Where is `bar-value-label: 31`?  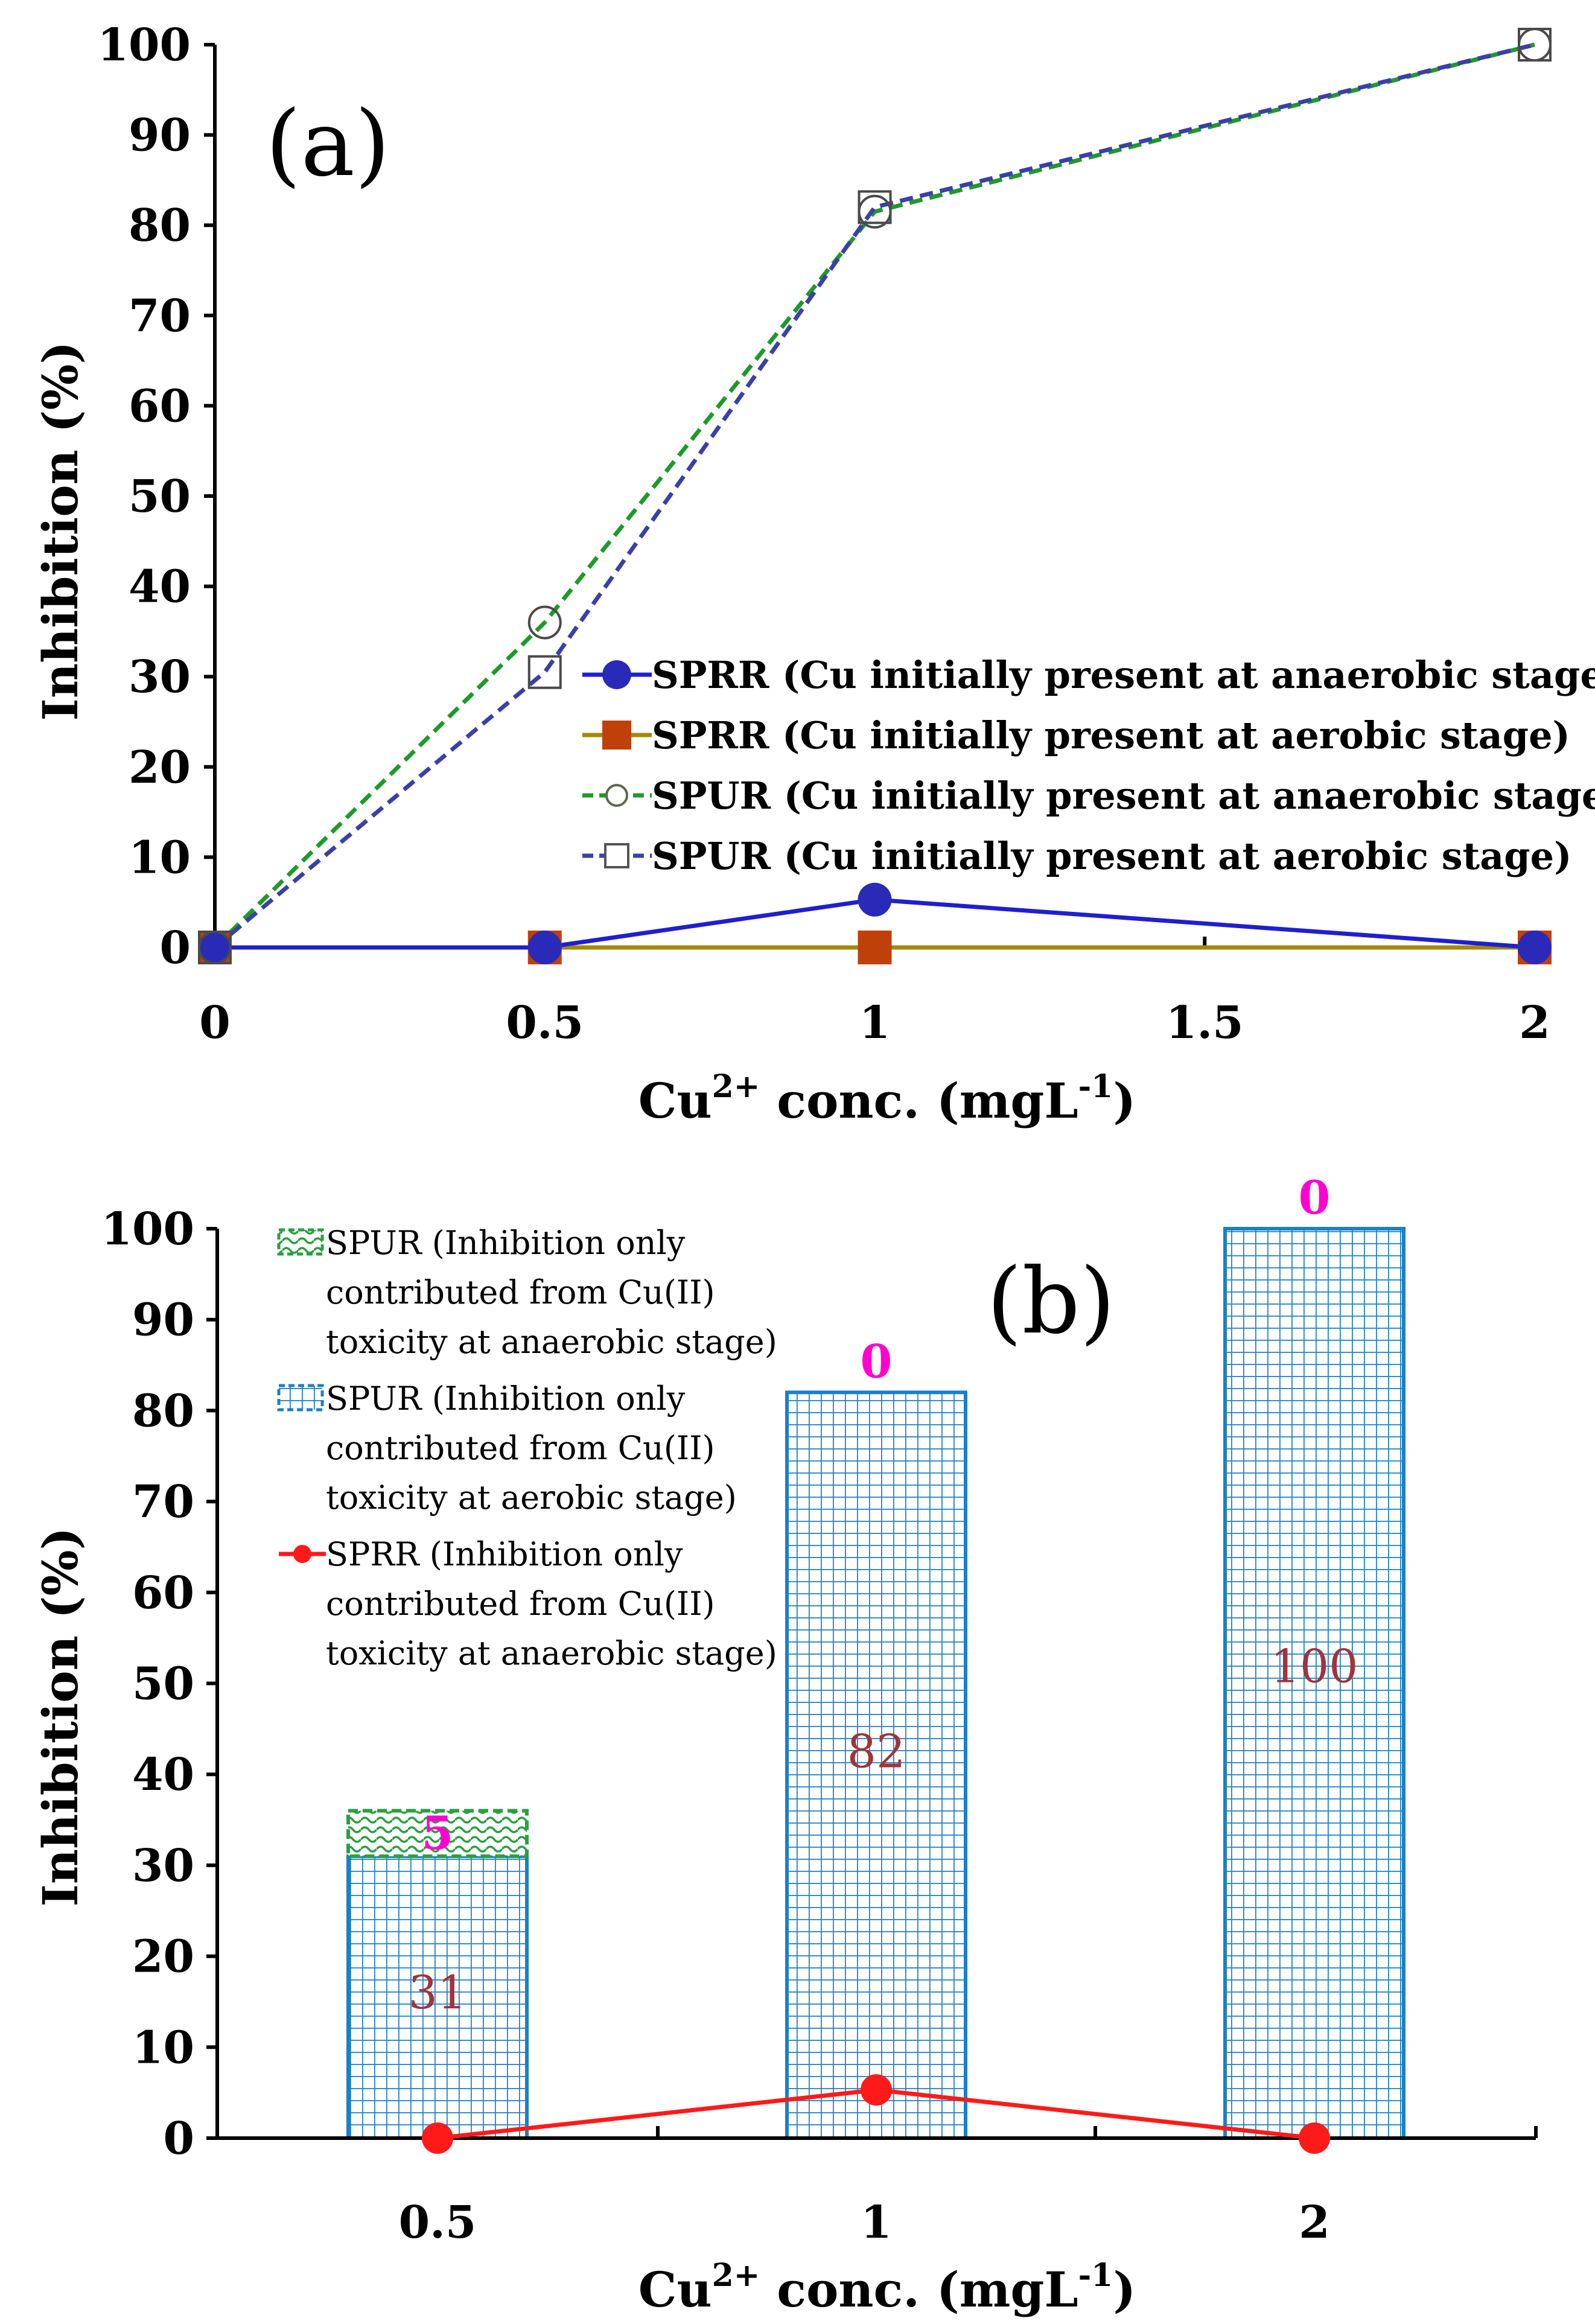 bar-value-label: 31 is located at coordinates (438, 1993).